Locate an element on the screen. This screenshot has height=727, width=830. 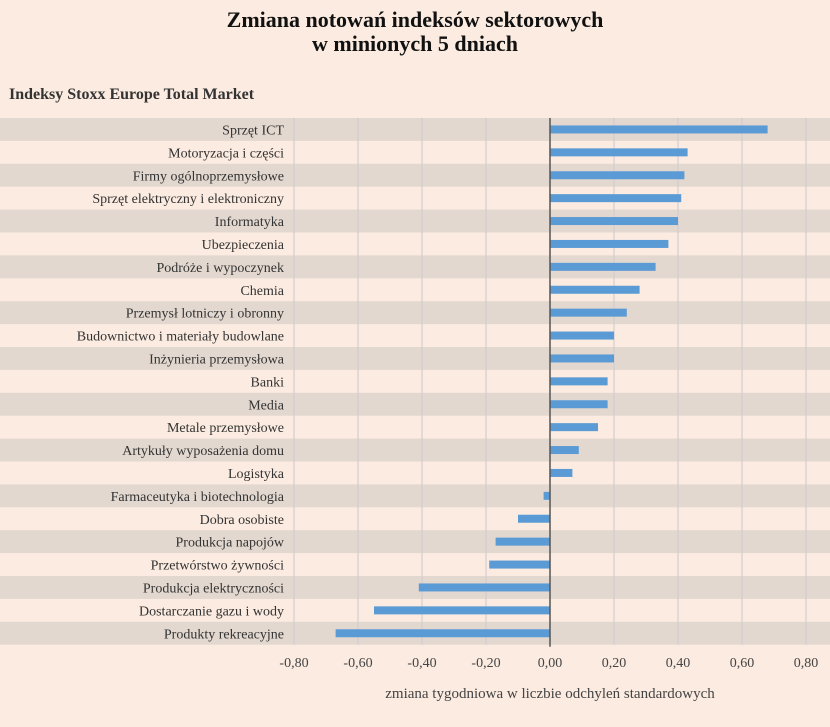
x-tick-label: -0,20 is located at coordinates (485, 663).